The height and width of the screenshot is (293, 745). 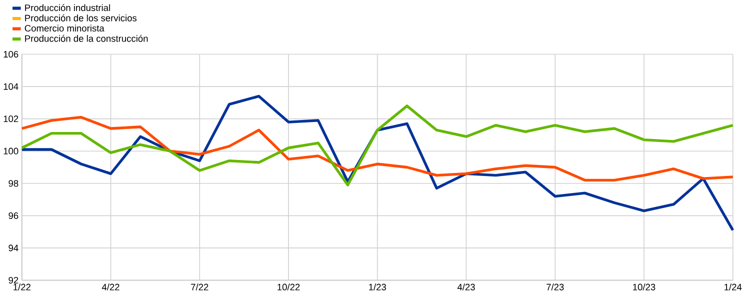 I want to click on legend-label: Producción de los servicios, so click(x=81, y=18).